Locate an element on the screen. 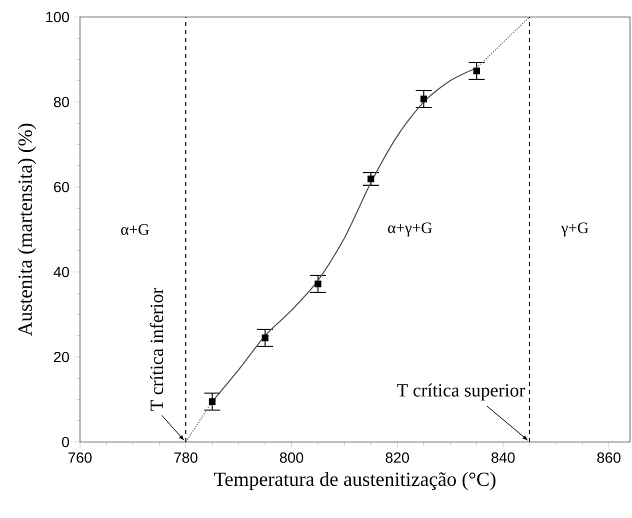 Image resolution: width=632 pixels, height=518 pixels. x-axis-title: Temperatura de austenitização (°C) is located at coordinates (355, 481).